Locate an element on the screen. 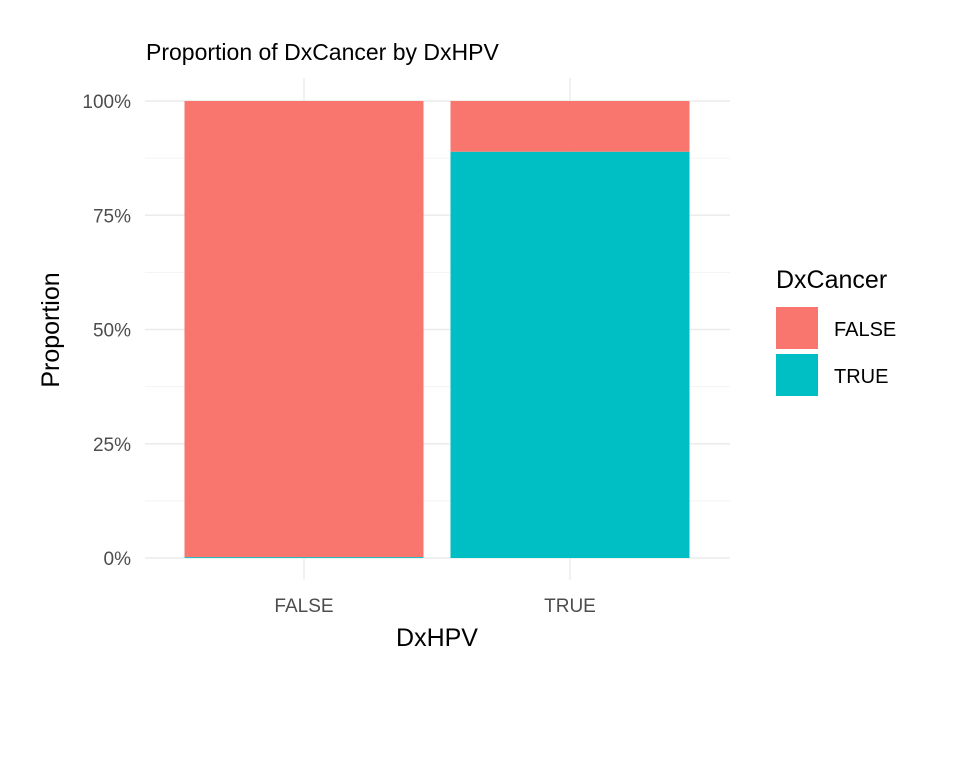  x-tick-label: FALSE is located at coordinates (303, 606).